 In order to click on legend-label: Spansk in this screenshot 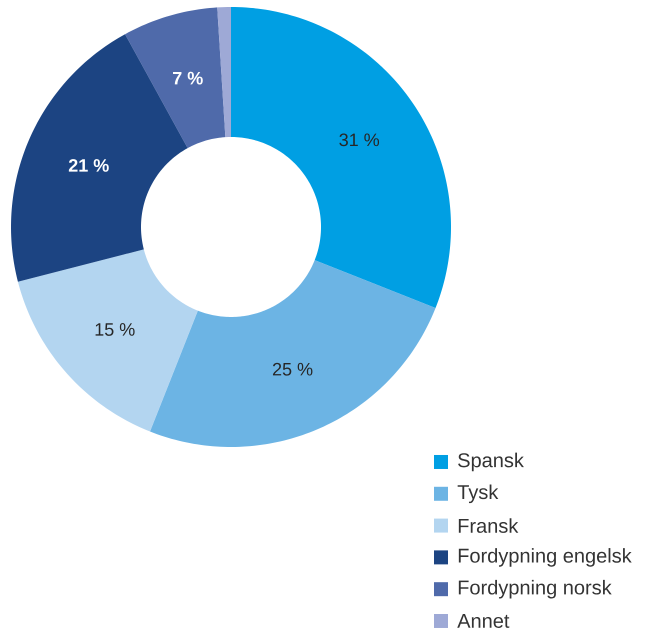, I will do `click(491, 462)`.